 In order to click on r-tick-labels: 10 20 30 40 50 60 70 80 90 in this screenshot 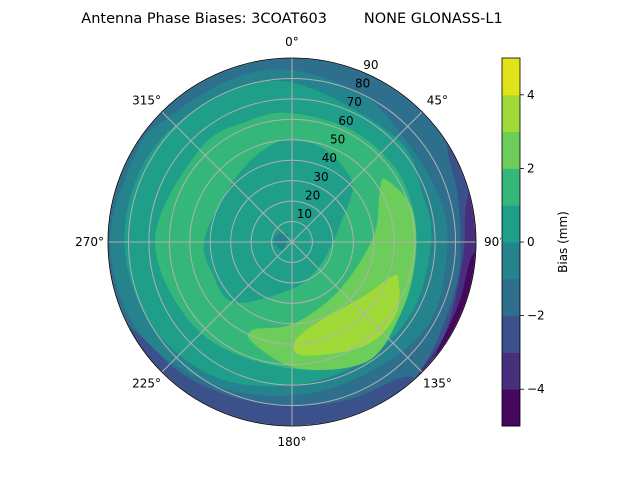, I will do `click(338, 139)`.